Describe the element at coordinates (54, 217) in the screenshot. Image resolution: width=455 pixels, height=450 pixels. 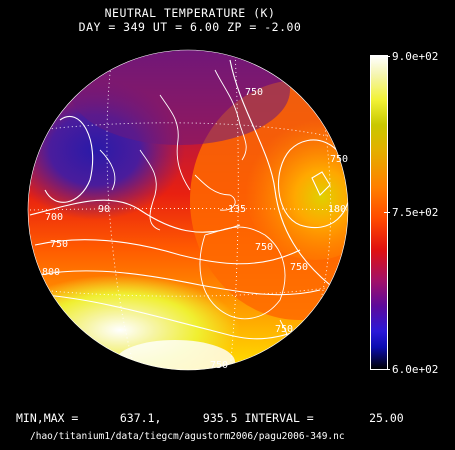
I see `contour-label: 700` at that location.